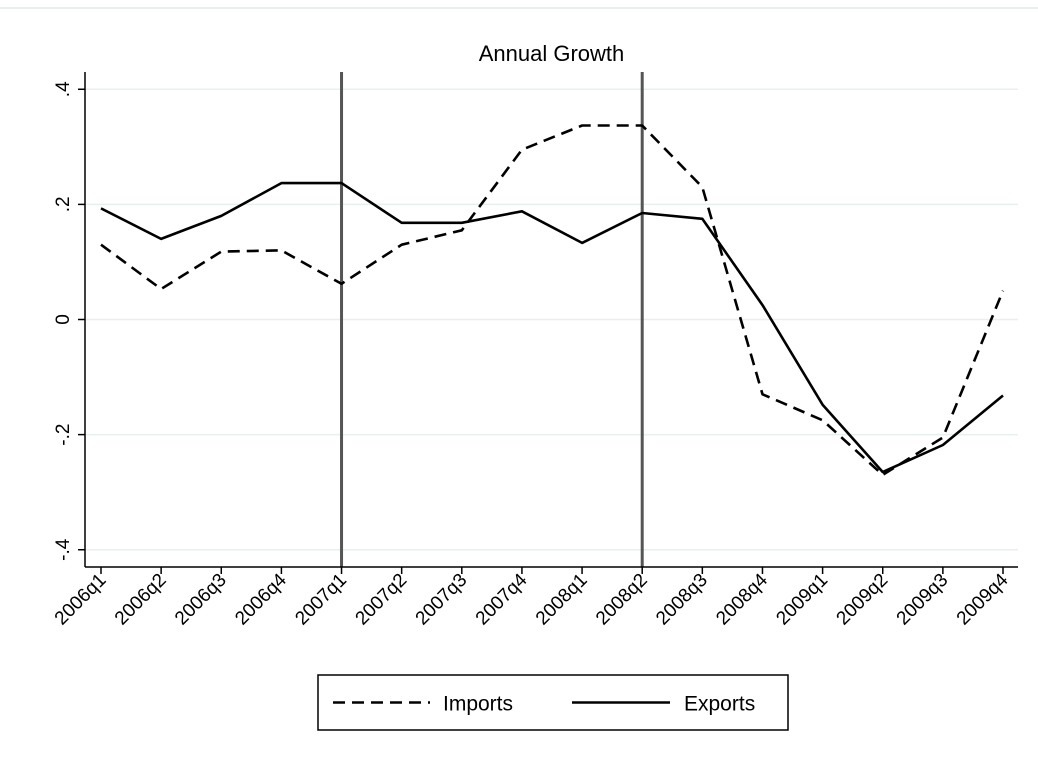 The height and width of the screenshot is (760, 1038). I want to click on y-tick-label: .2, so click(63, 204).